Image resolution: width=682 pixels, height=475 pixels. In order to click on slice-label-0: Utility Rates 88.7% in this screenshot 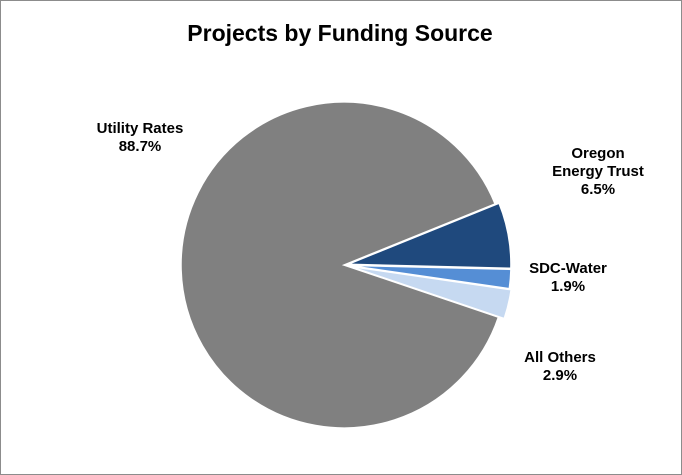, I will do `click(140, 137)`.